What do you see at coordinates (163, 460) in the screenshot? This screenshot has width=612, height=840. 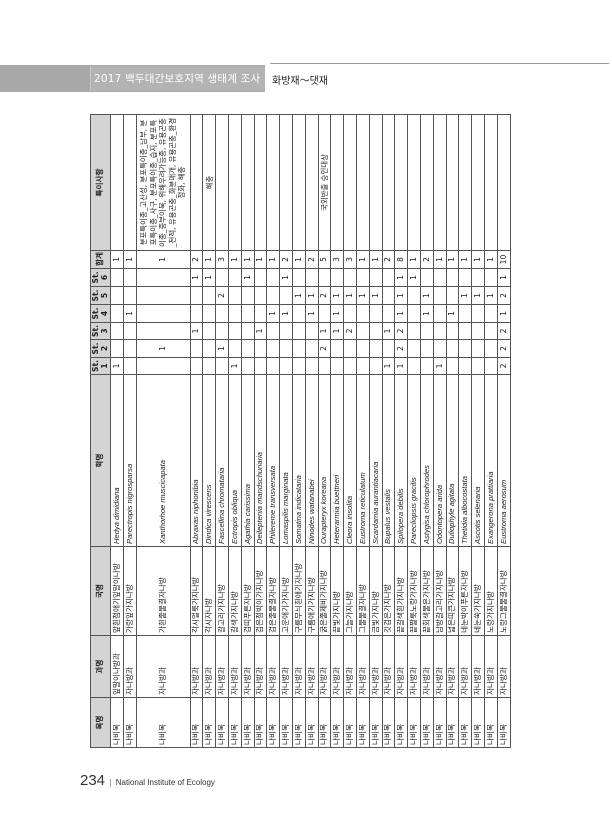 I see `scientific-name-cell: Xanthorhoe muscicapata` at bounding box center [163, 460].